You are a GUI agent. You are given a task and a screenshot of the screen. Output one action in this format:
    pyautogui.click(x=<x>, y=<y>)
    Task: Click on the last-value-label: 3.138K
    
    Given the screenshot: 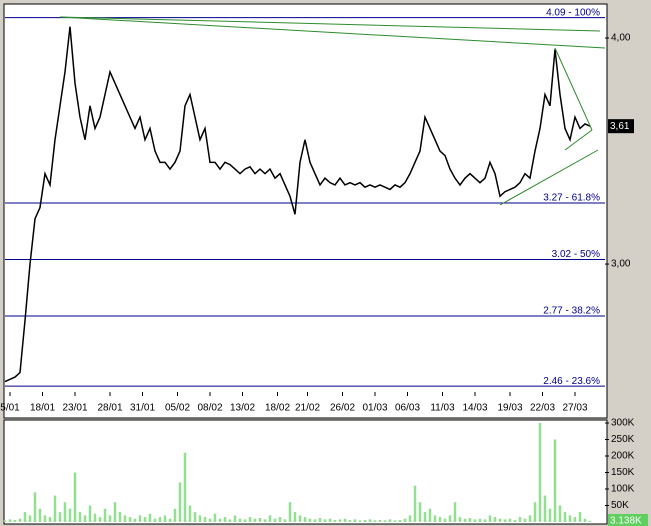 What is the action you would take?
    pyautogui.click(x=626, y=521)
    